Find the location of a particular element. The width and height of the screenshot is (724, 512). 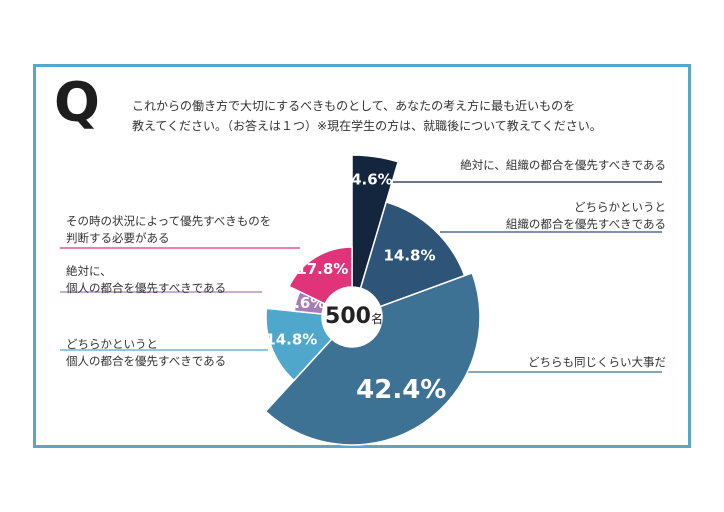

center-total-label: 500名 is located at coordinates (354, 316).